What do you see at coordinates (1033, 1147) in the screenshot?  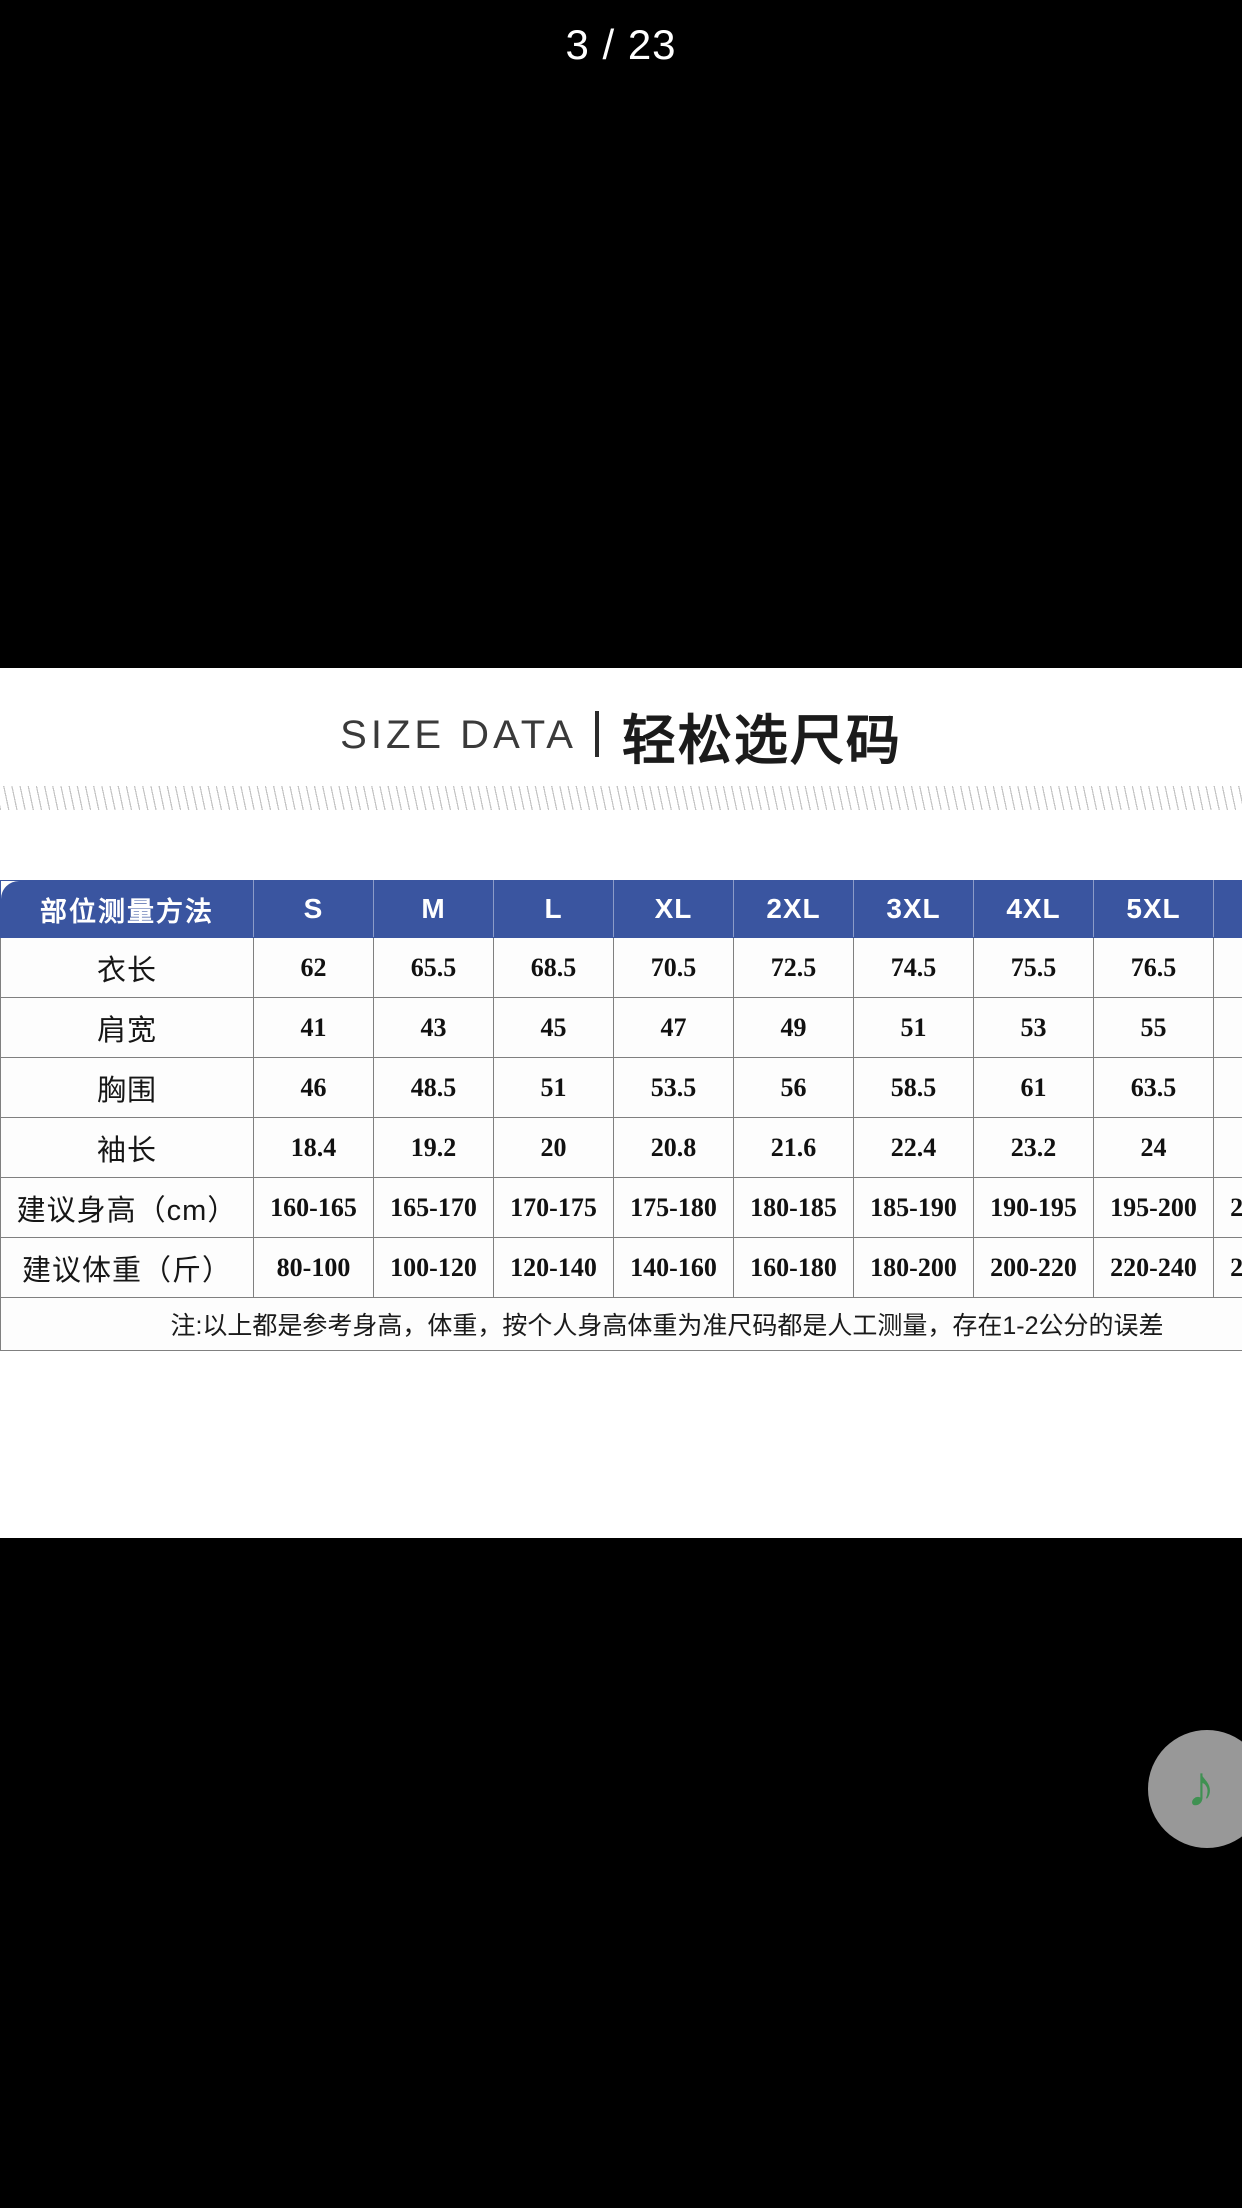 I see `cell-value: 23.2` at bounding box center [1033, 1147].